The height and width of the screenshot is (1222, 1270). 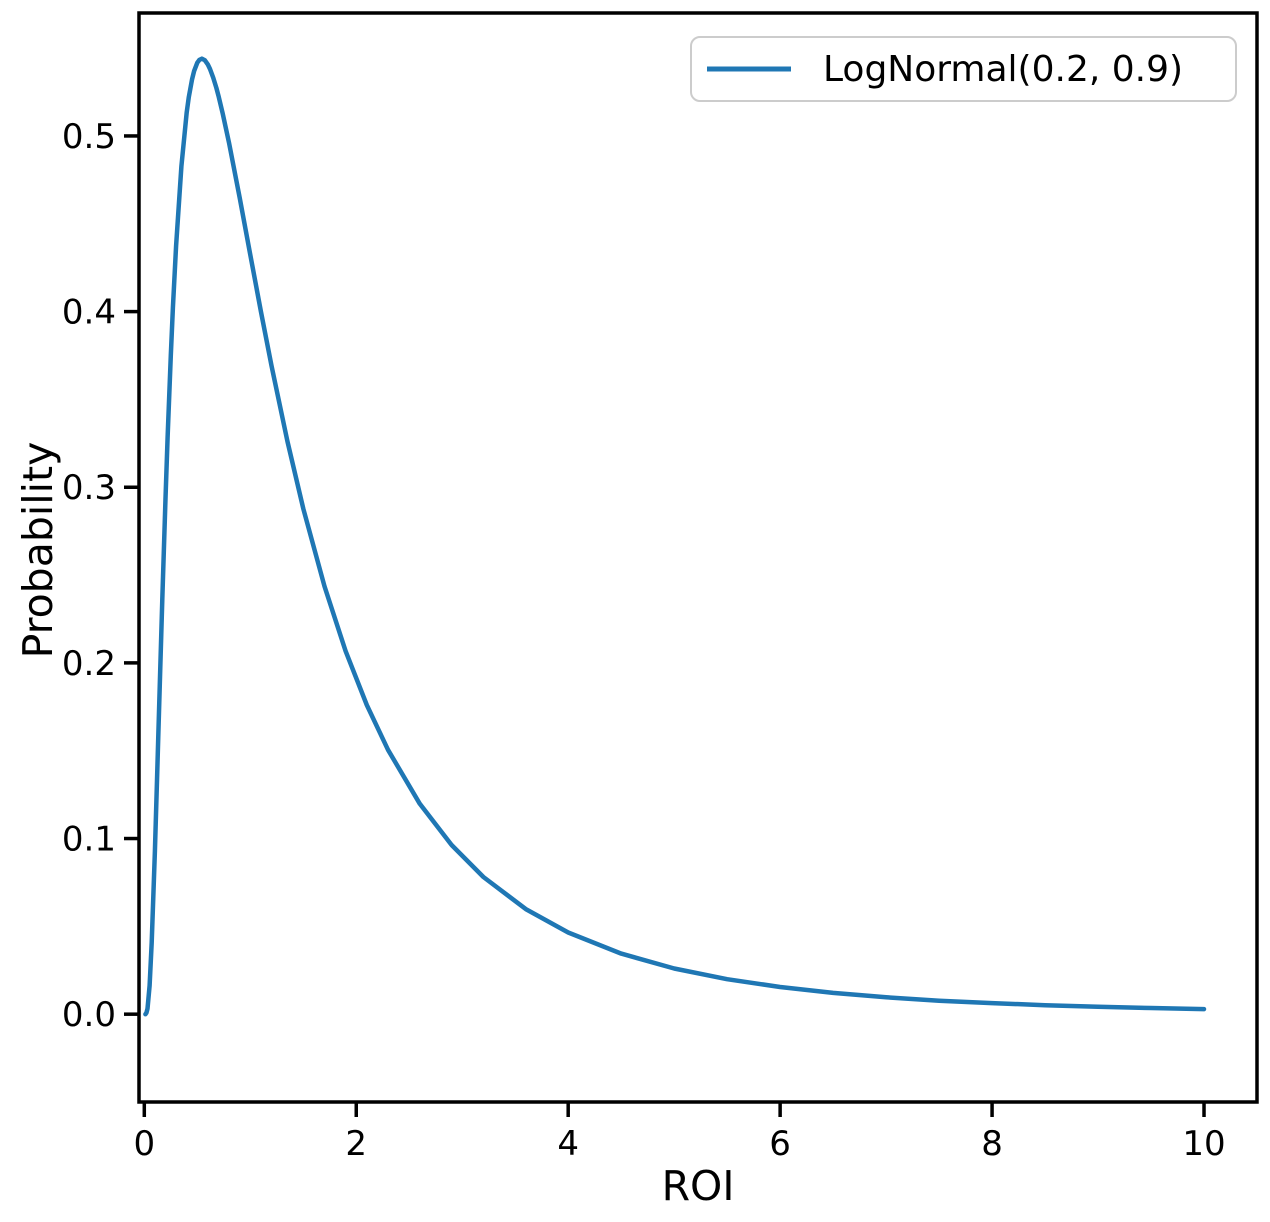 I want to click on x-axis: 0 2 4 6 8 10, so click(x=679, y=1133).